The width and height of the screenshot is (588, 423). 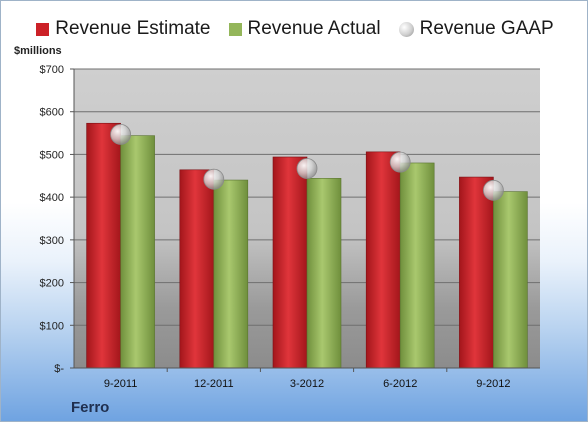 What do you see at coordinates (307, 384) in the screenshot?
I see `x-tick-label: 3-2012` at bounding box center [307, 384].